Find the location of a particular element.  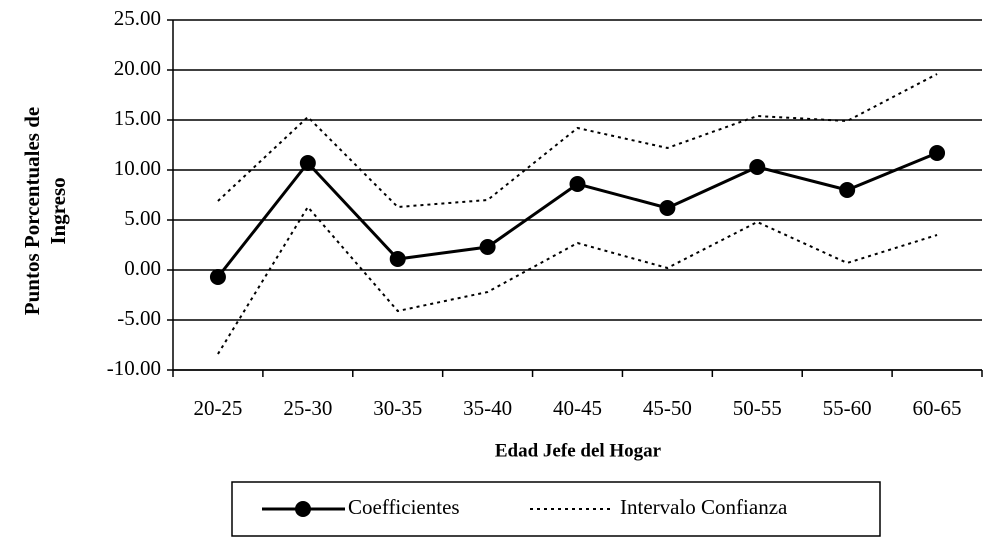

legend-box is located at coordinates (556, 509).